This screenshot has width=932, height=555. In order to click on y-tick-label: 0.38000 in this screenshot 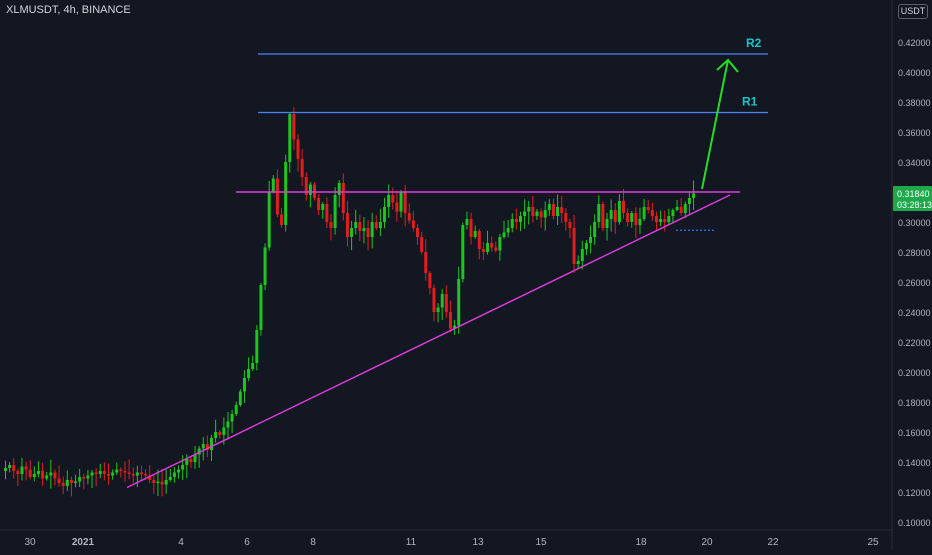, I will do `click(914, 103)`.